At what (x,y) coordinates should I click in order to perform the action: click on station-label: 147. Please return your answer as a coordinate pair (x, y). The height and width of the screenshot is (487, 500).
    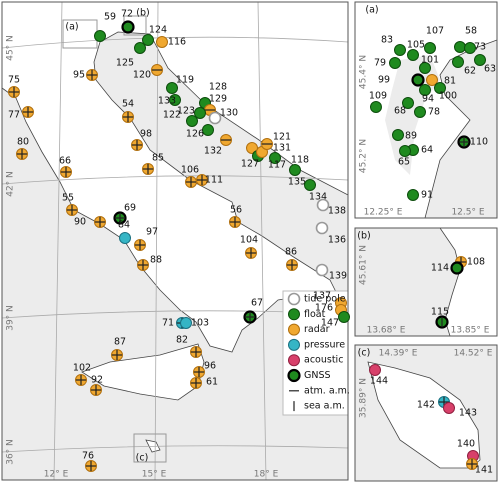
    Looking at the image, I should click on (330, 323).